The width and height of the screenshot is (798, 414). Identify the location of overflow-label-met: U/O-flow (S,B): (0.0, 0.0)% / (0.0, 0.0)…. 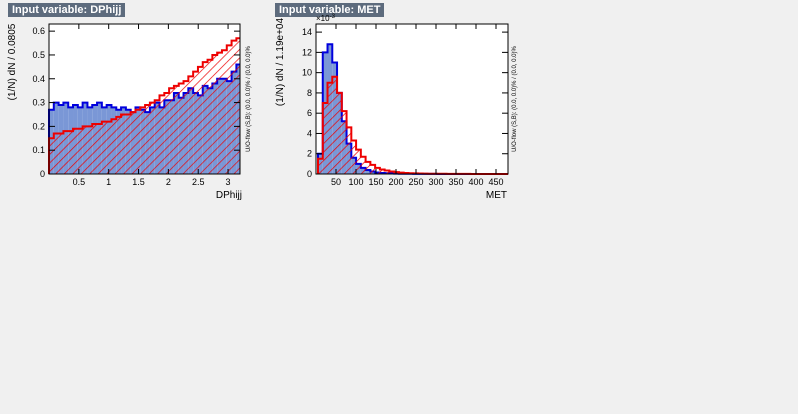
(515, 98).